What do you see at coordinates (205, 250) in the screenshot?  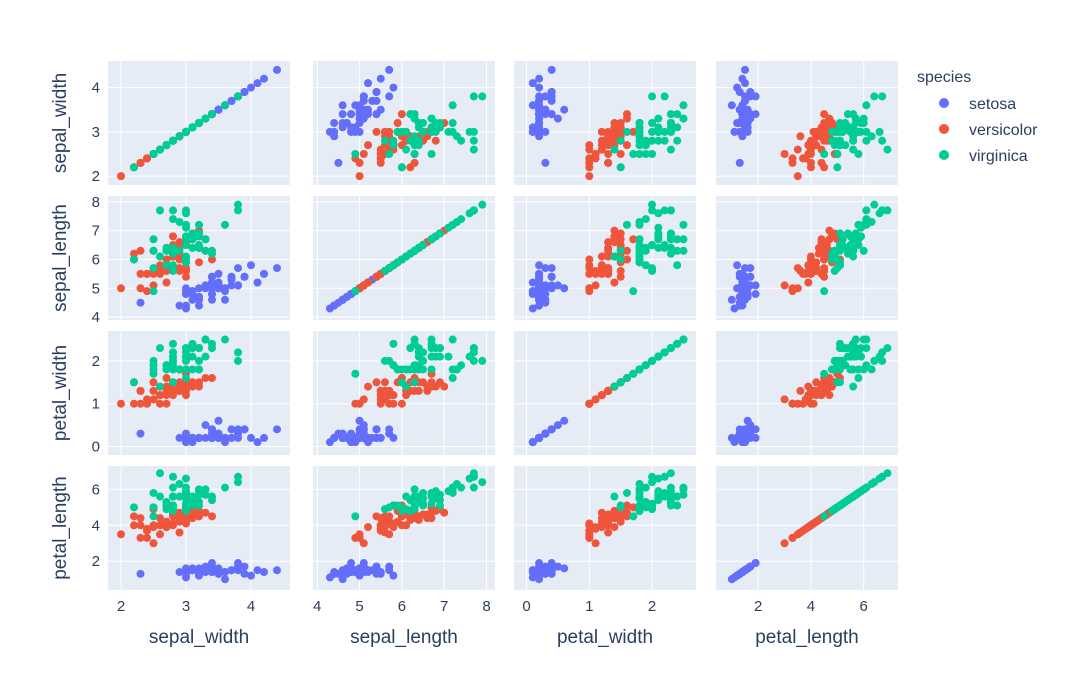 I see `point-virginica-0-sepal_length-vs-sepal_width` at bounding box center [205, 250].